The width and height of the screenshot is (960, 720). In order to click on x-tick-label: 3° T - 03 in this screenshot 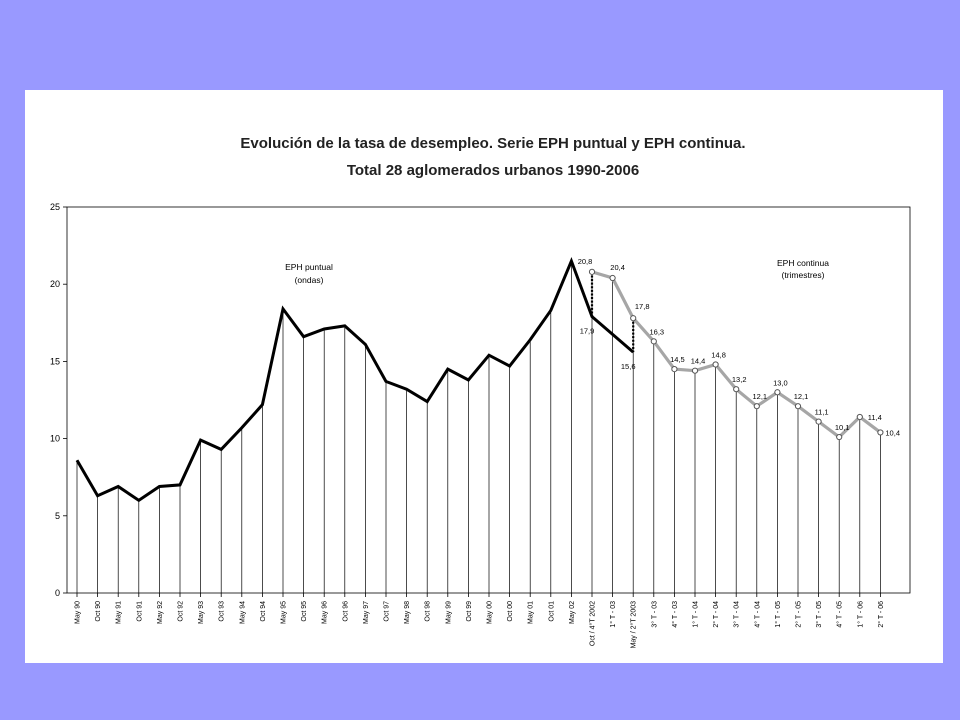, I will do `click(654, 614)`.